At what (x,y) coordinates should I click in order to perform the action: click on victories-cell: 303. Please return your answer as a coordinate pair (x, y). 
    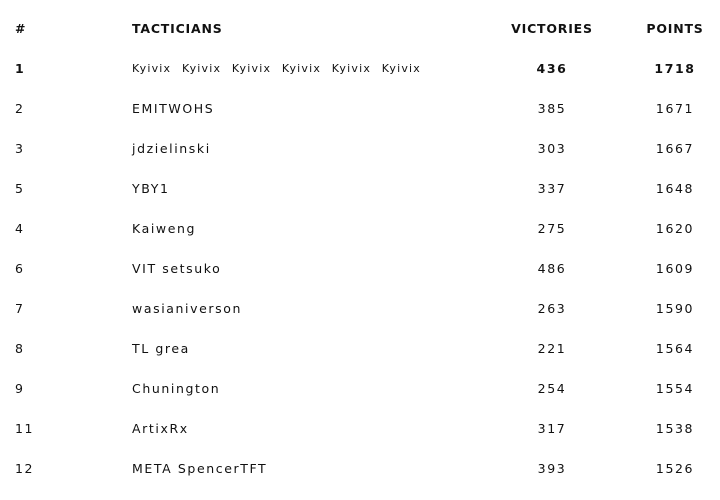
    Looking at the image, I should click on (552, 148).